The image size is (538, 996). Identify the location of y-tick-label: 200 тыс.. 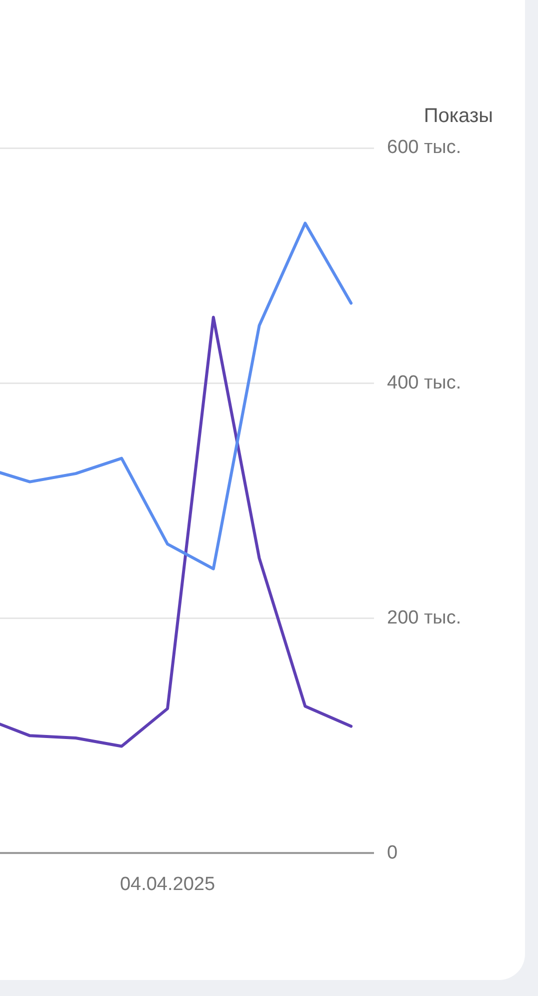
(424, 617).